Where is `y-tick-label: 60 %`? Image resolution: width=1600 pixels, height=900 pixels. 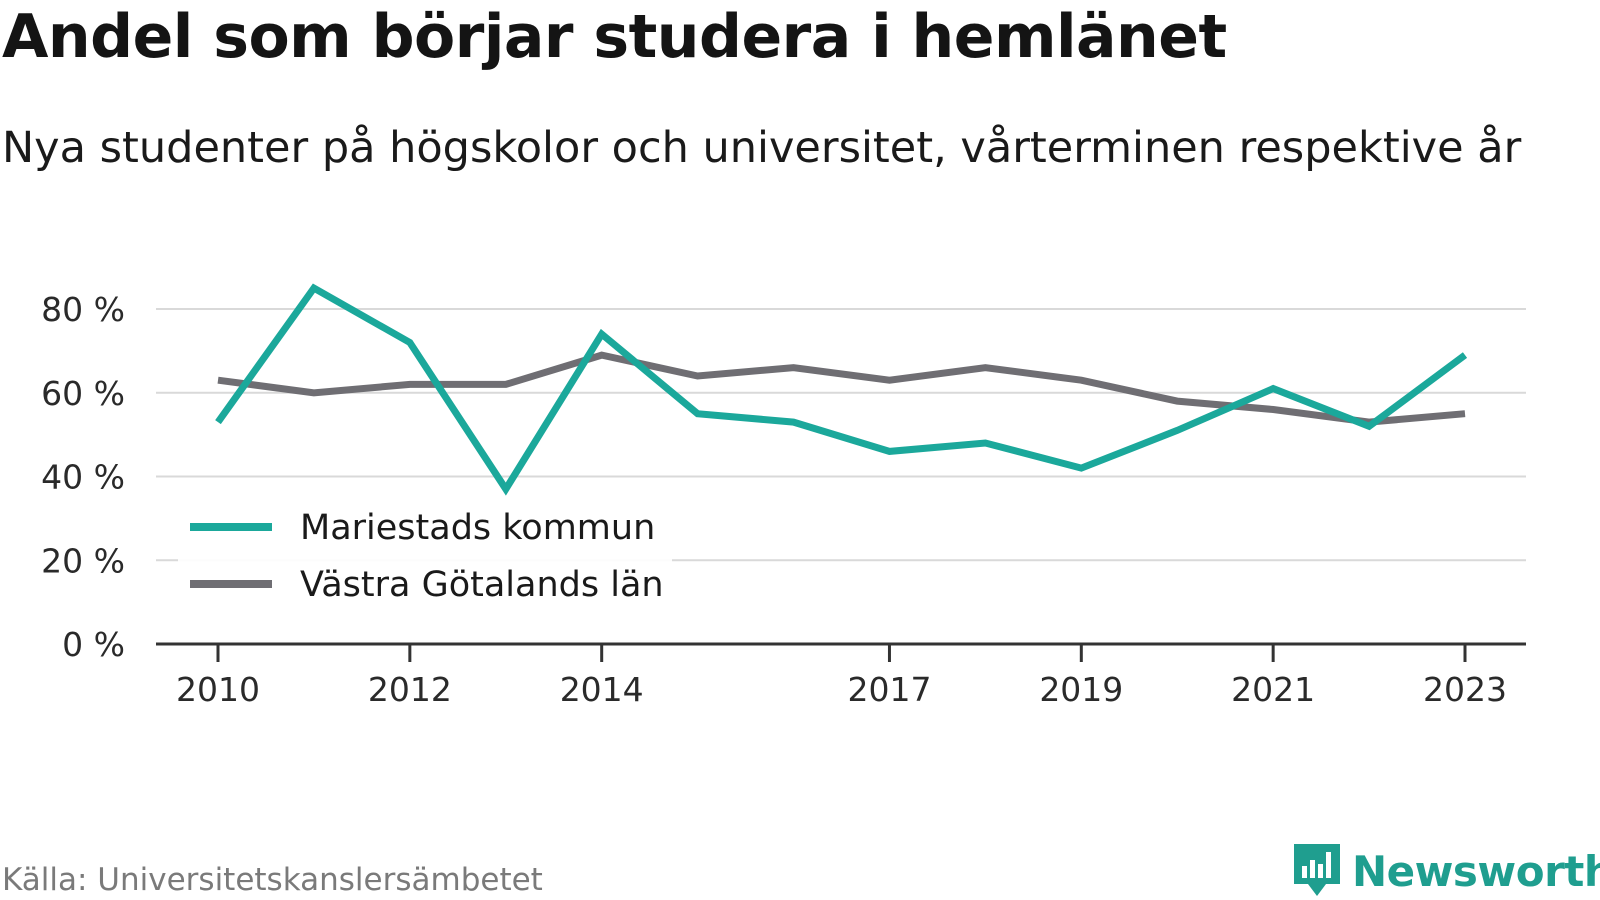 y-tick-label: 60 % is located at coordinates (83, 393).